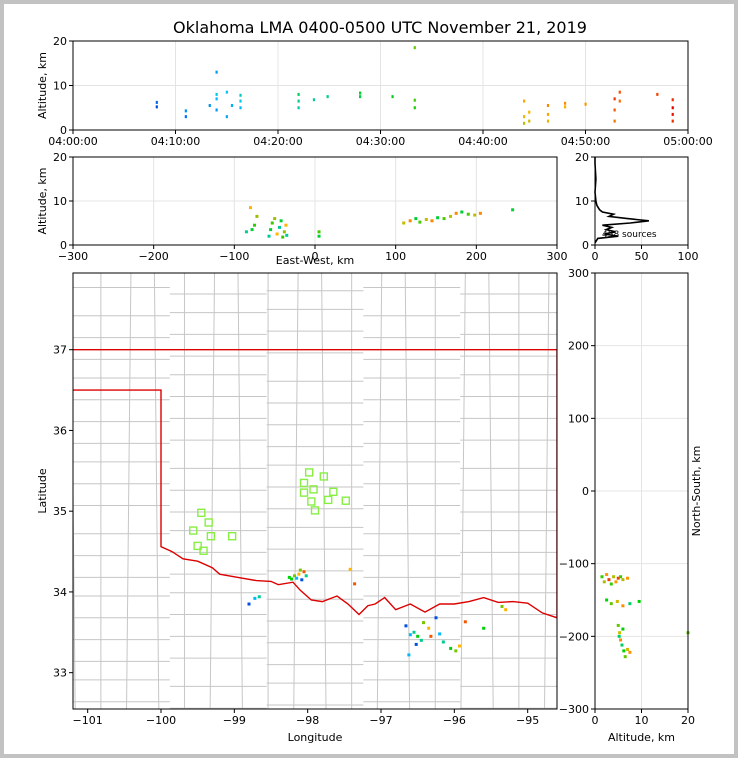 This screenshot has height=758, width=738. I want to click on latitude-axis-y-tick-label: 35, so click(60, 511).